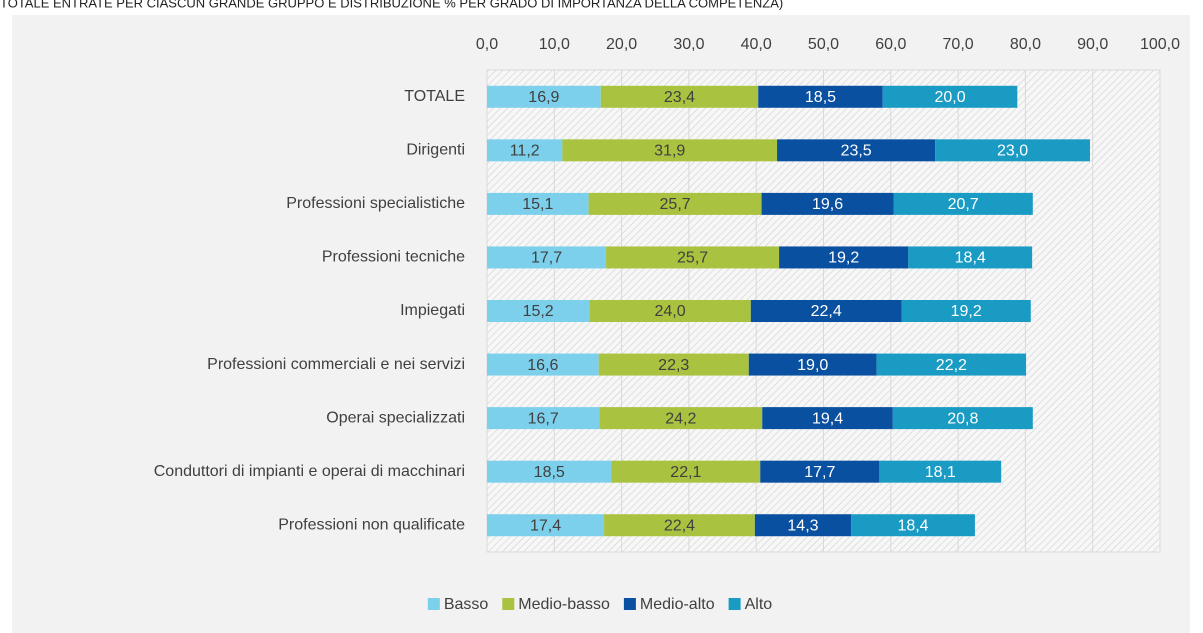 The width and height of the screenshot is (1203, 633). I want to click on x-tick-label: 40,0, so click(756, 44).